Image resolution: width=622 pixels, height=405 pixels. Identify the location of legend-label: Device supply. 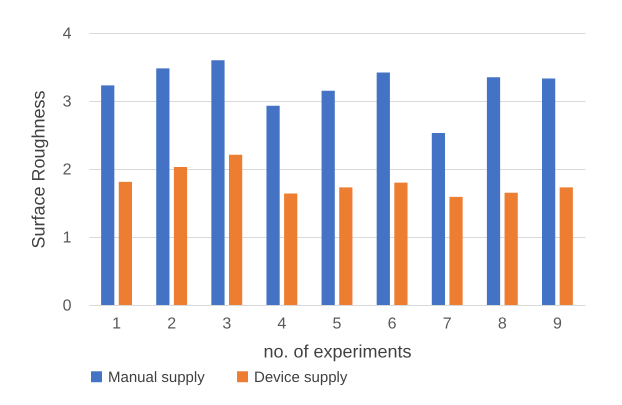
(301, 377).